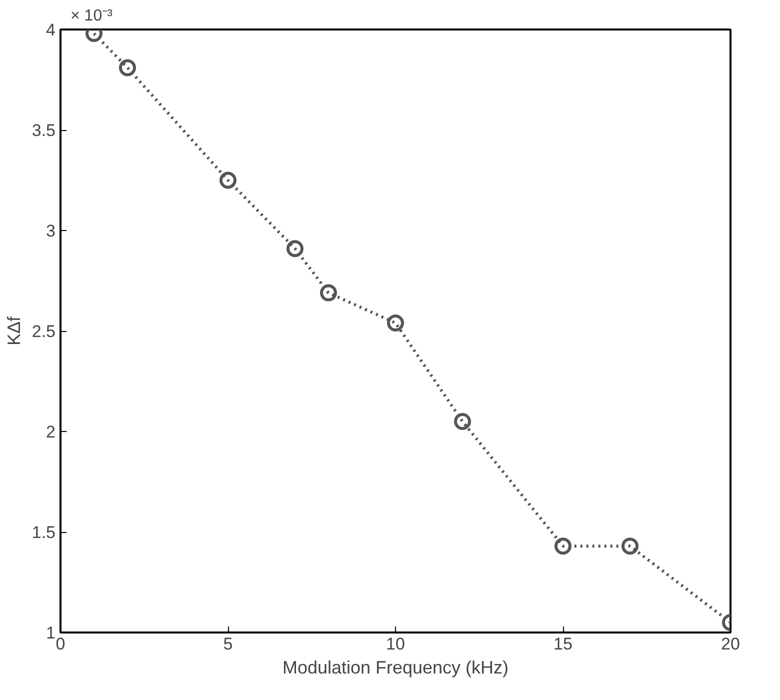 The image size is (780, 700). Describe the element at coordinates (44, 130) in the screenshot. I see `y-tick-label: 3.5` at that location.